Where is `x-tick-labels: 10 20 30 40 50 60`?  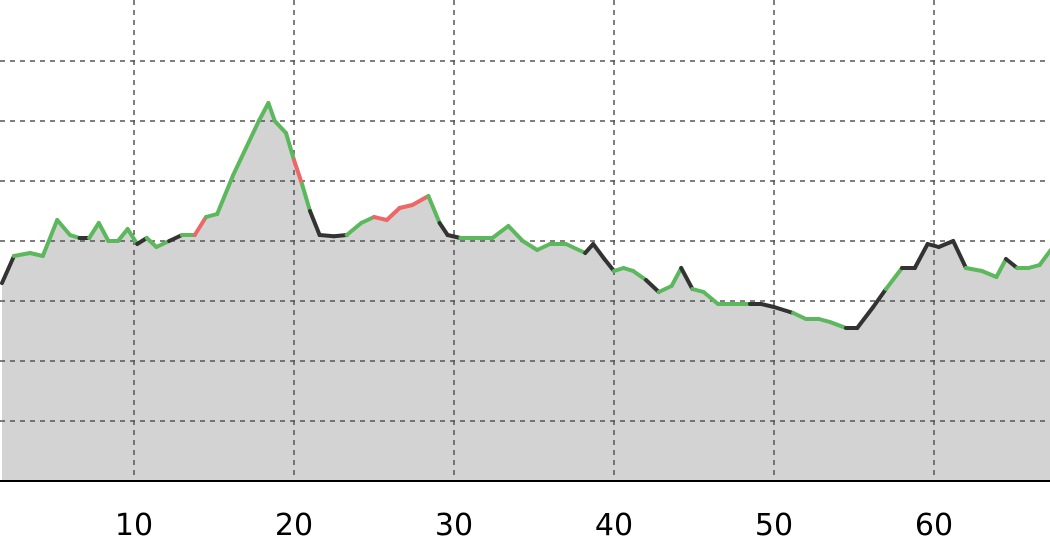 x-tick-labels: 10 20 30 40 50 60 is located at coordinates (534, 525).